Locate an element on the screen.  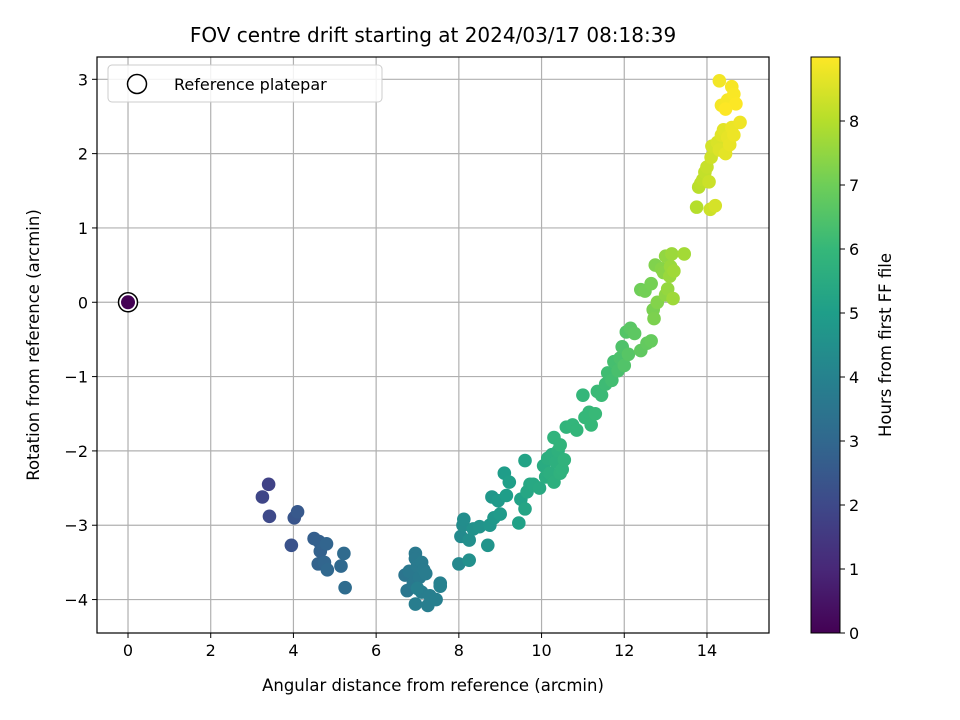
legend-marker is located at coordinates (137, 84).